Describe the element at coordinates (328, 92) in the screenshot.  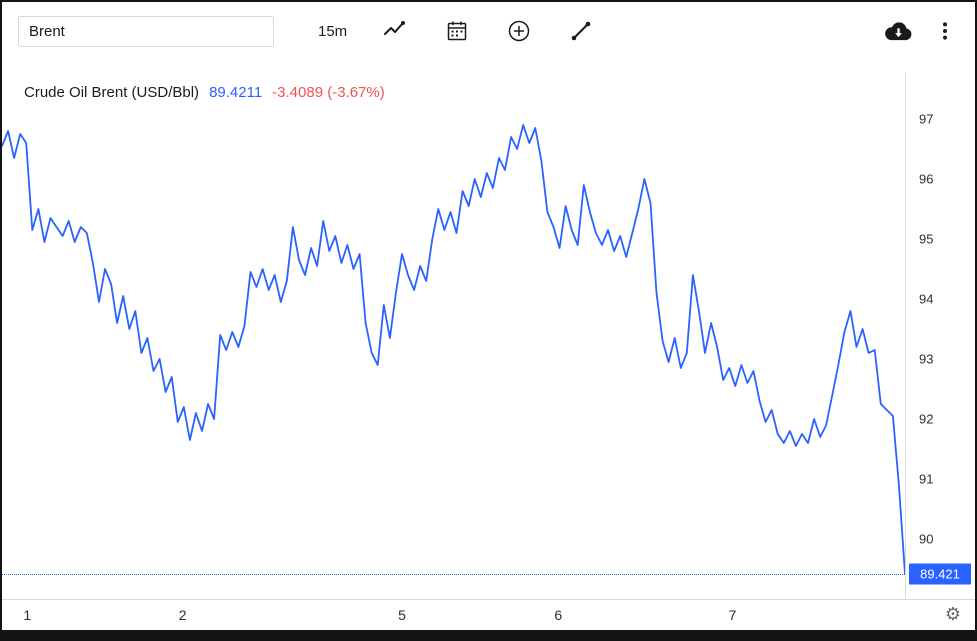
I see `price-change: -3.4089 (-3.67%)` at that location.